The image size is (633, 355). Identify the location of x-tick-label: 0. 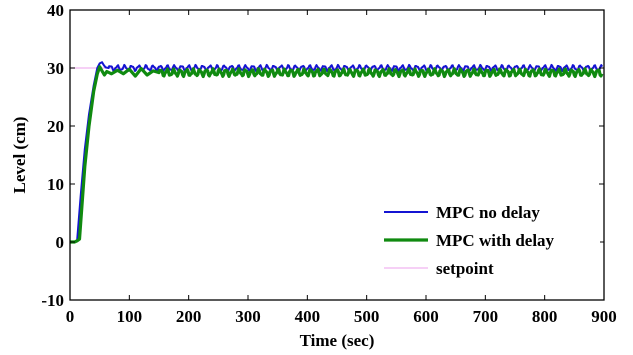
(70, 316).